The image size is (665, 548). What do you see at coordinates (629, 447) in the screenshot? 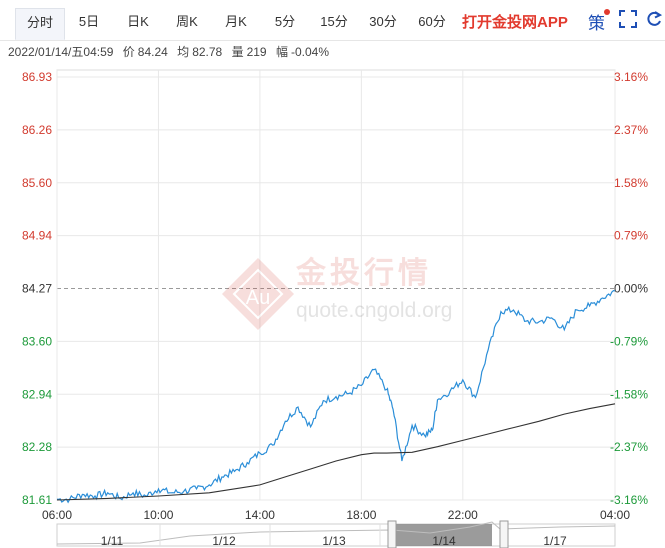
I see `y-tick-label-right: -2.37%` at bounding box center [629, 447].